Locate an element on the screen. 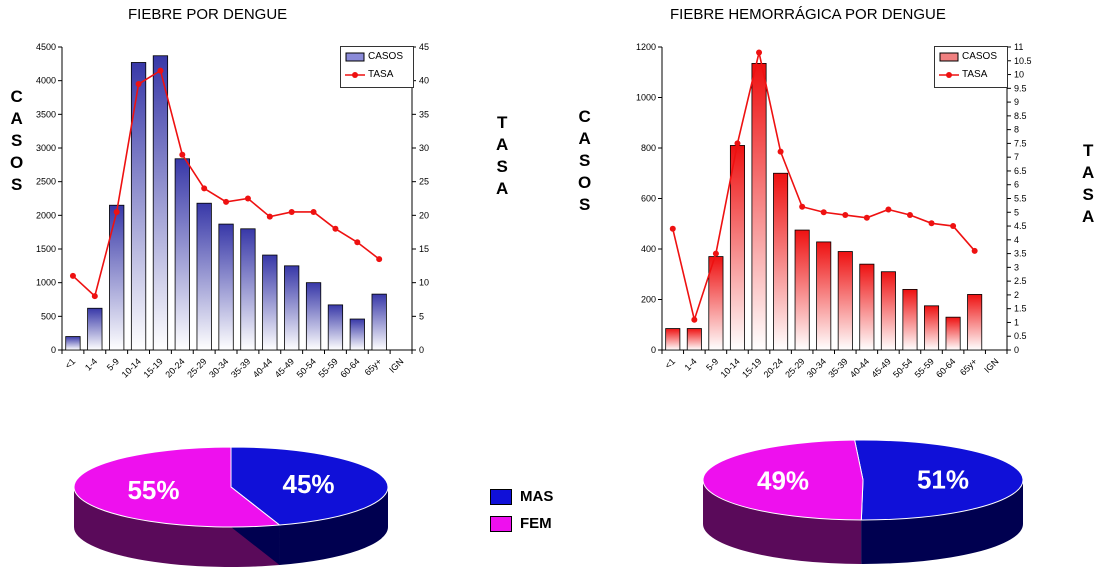 The width and height of the screenshot is (1102, 567). pie-legend-mas-label: MAS is located at coordinates (537, 496).